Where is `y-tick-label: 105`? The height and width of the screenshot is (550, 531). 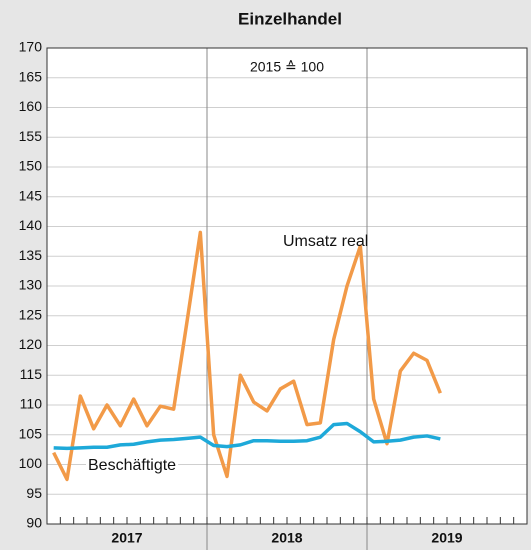 y-tick-label: 105 is located at coordinates (31, 433).